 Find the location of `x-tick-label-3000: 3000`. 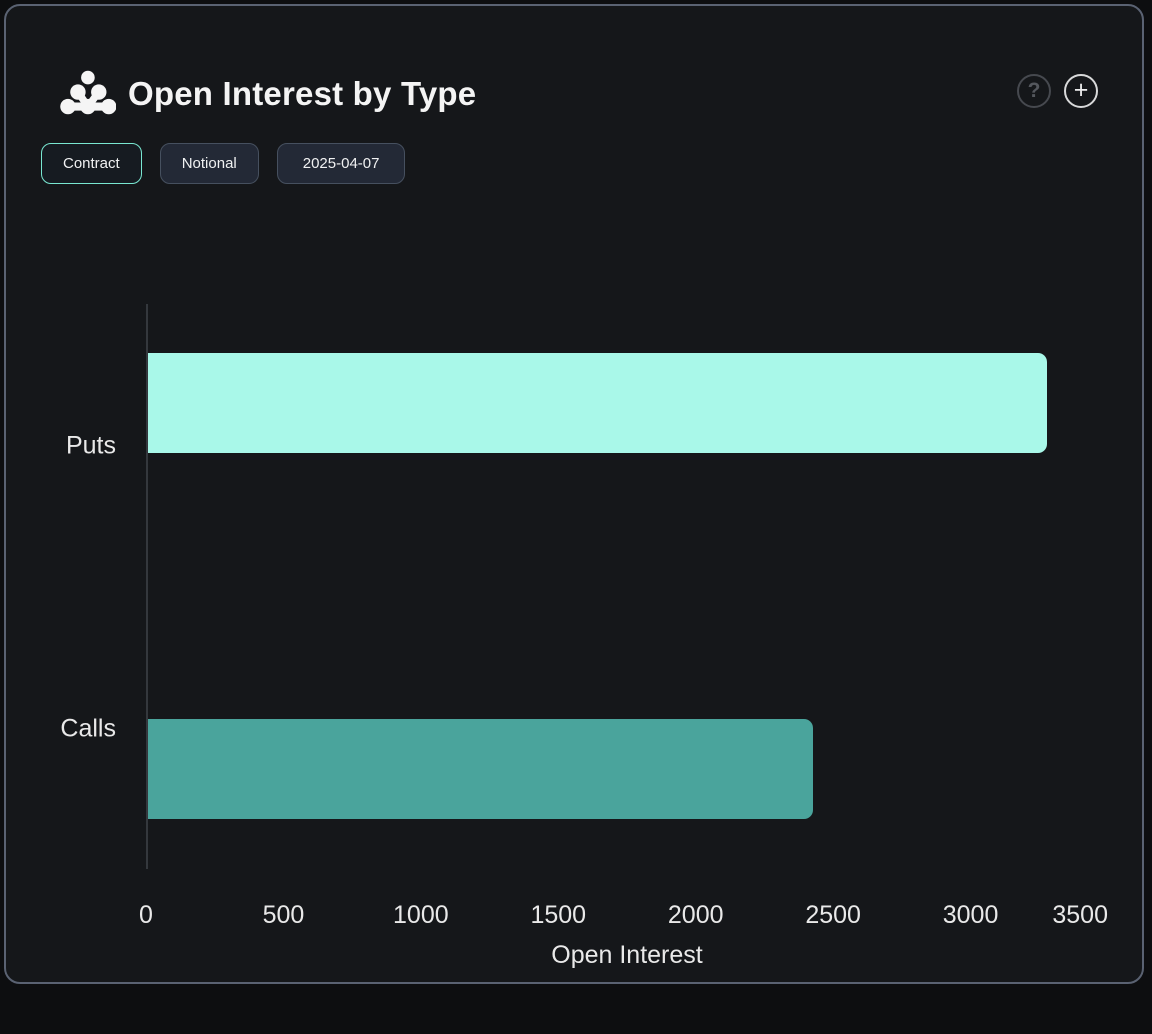

x-tick-label-3000: 3000 is located at coordinates (970, 915).